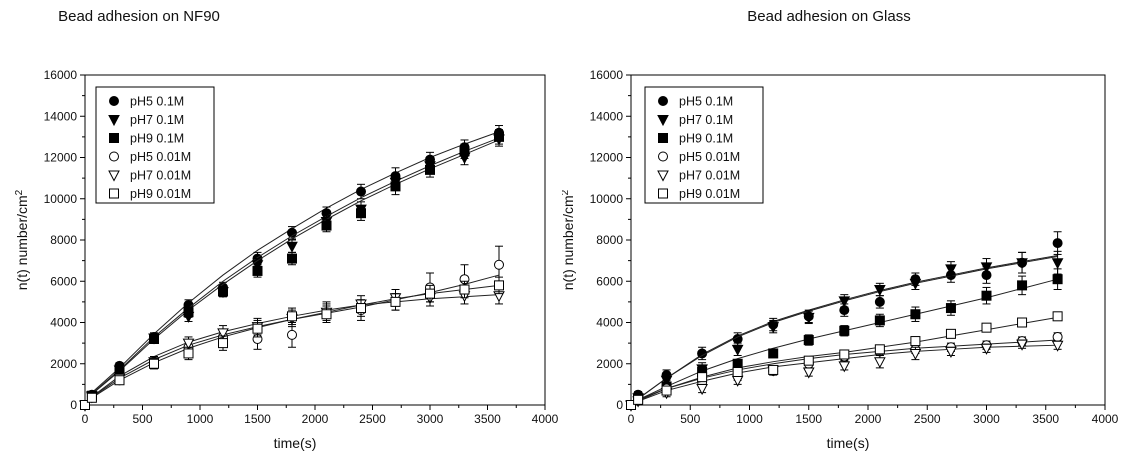 The height and width of the screenshot is (461, 1125). Describe the element at coordinates (607, 75) in the screenshot. I see `y-tick-label: 16000` at that location.